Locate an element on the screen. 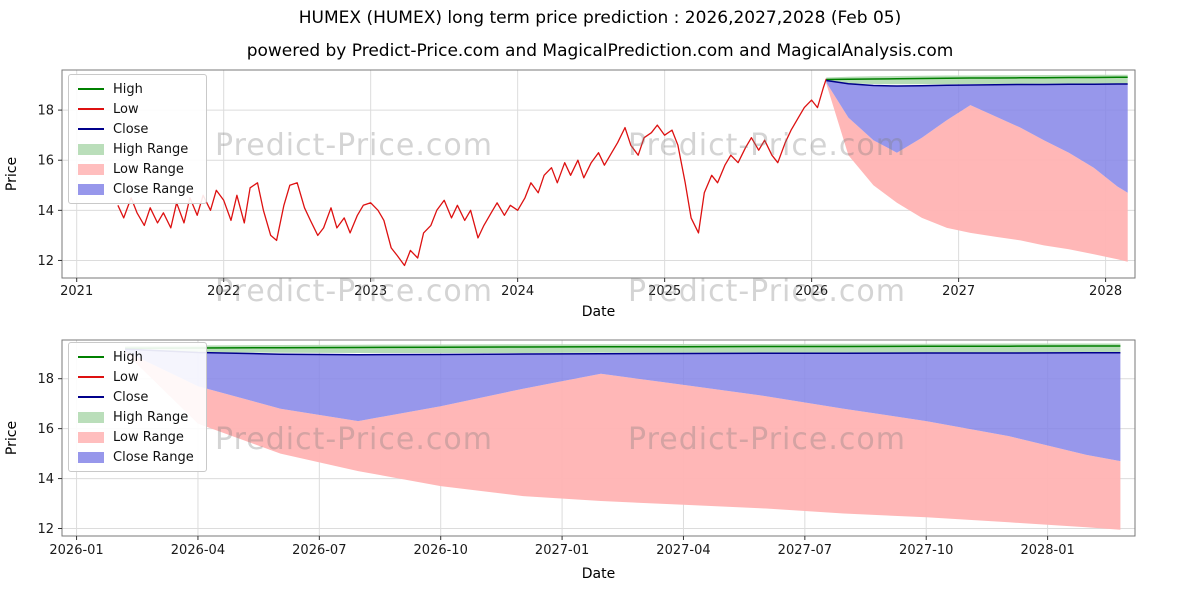 The width and height of the screenshot is (1200, 600). x-tick-label: 2022 is located at coordinates (223, 291).